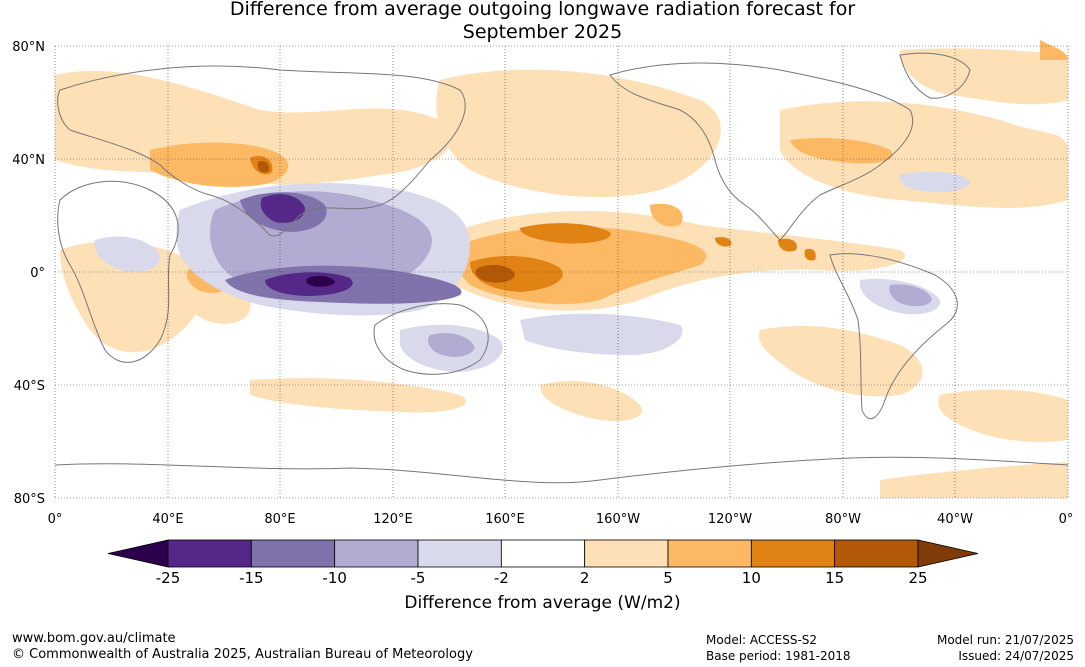 The image size is (1085, 667). What do you see at coordinates (393, 519) in the screenshot?
I see `lon-label-120e: 120°E` at bounding box center [393, 519].